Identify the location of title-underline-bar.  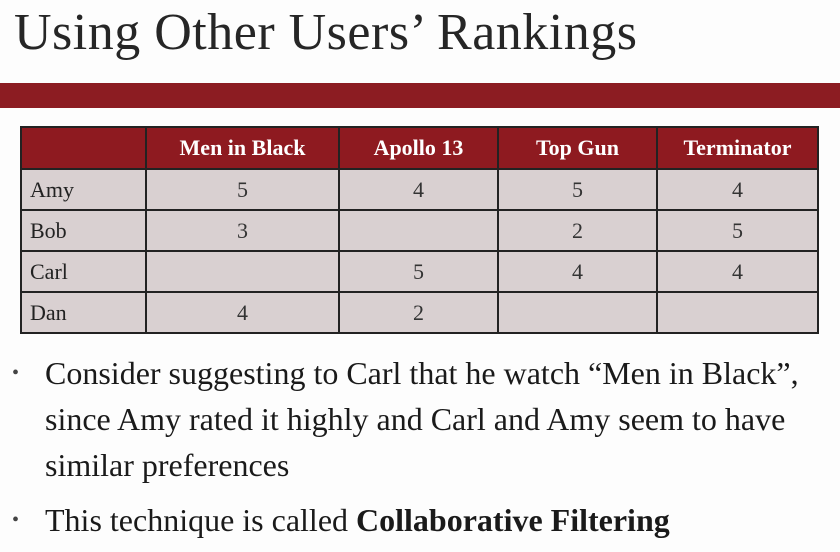
(420, 95).